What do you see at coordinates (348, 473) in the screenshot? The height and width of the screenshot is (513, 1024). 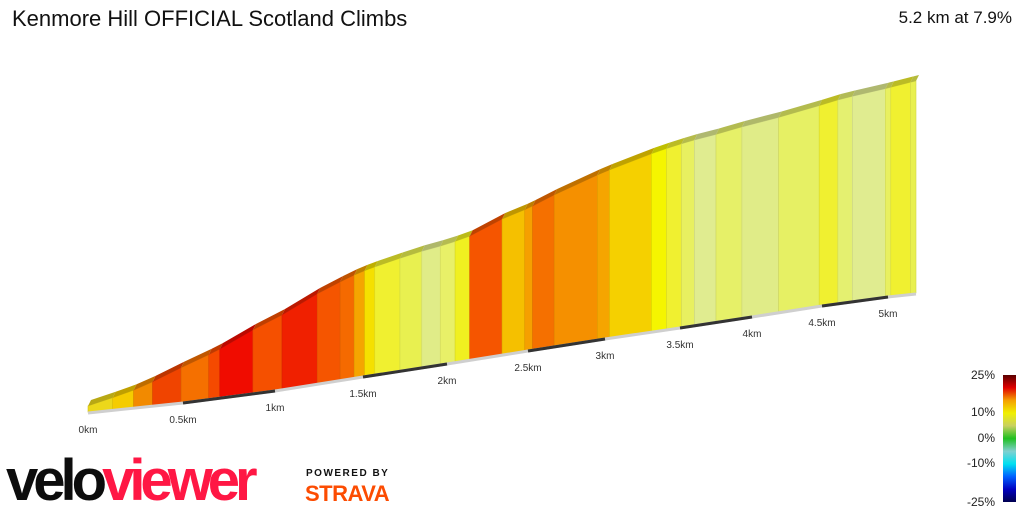 I see `powered-by-label: POWERED BY` at bounding box center [348, 473].